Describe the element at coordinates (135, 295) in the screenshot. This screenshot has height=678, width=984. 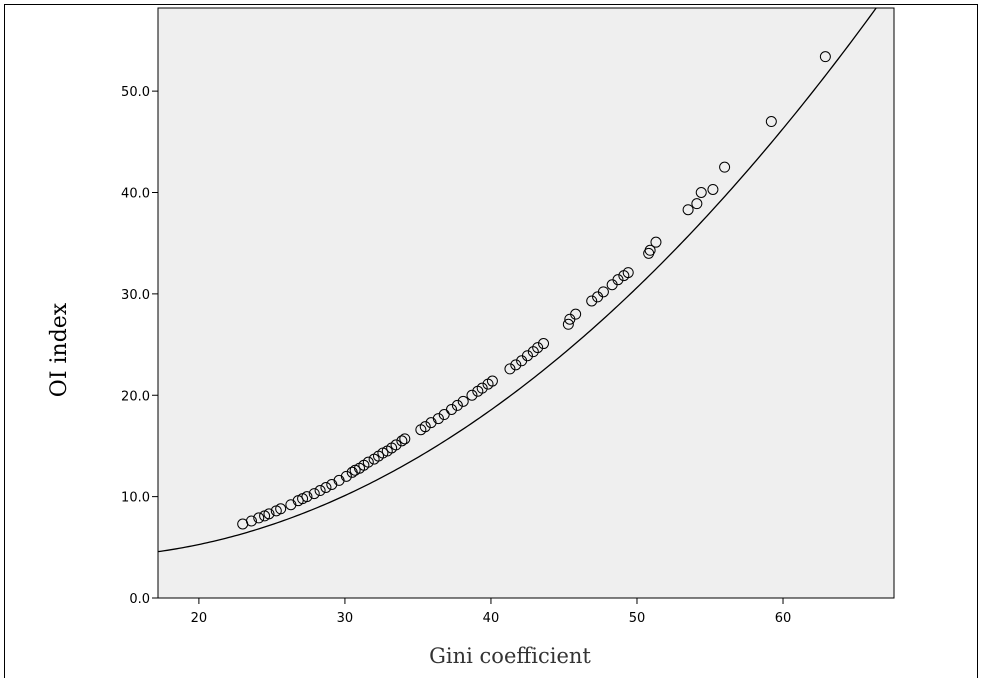
I see `y-tick-label: 30.0` at that location.